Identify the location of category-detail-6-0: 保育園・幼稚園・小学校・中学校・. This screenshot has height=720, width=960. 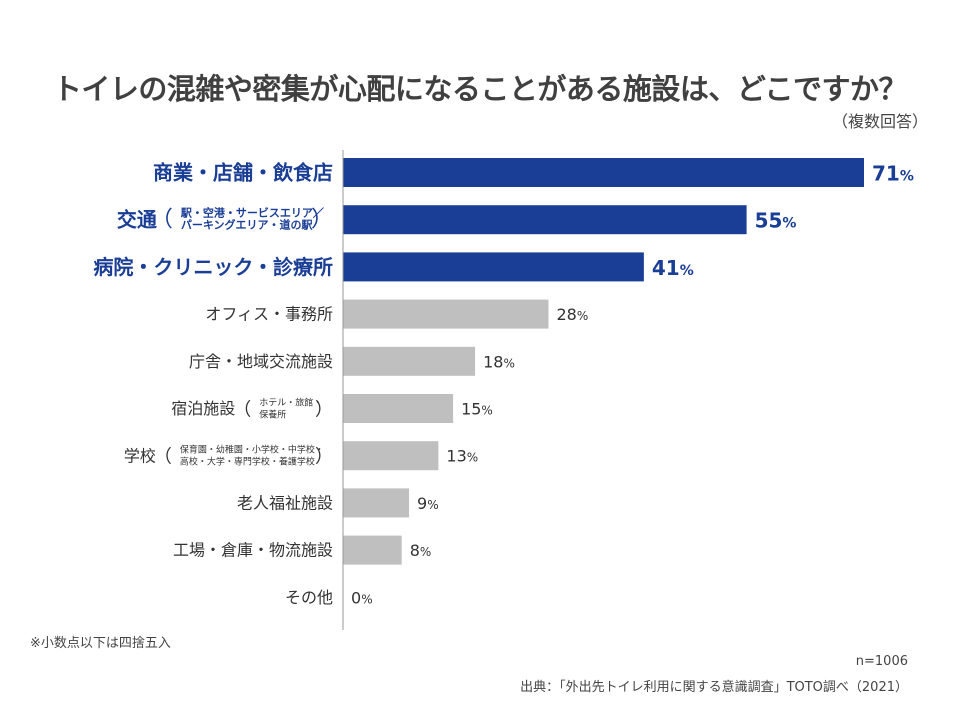
(252, 450).